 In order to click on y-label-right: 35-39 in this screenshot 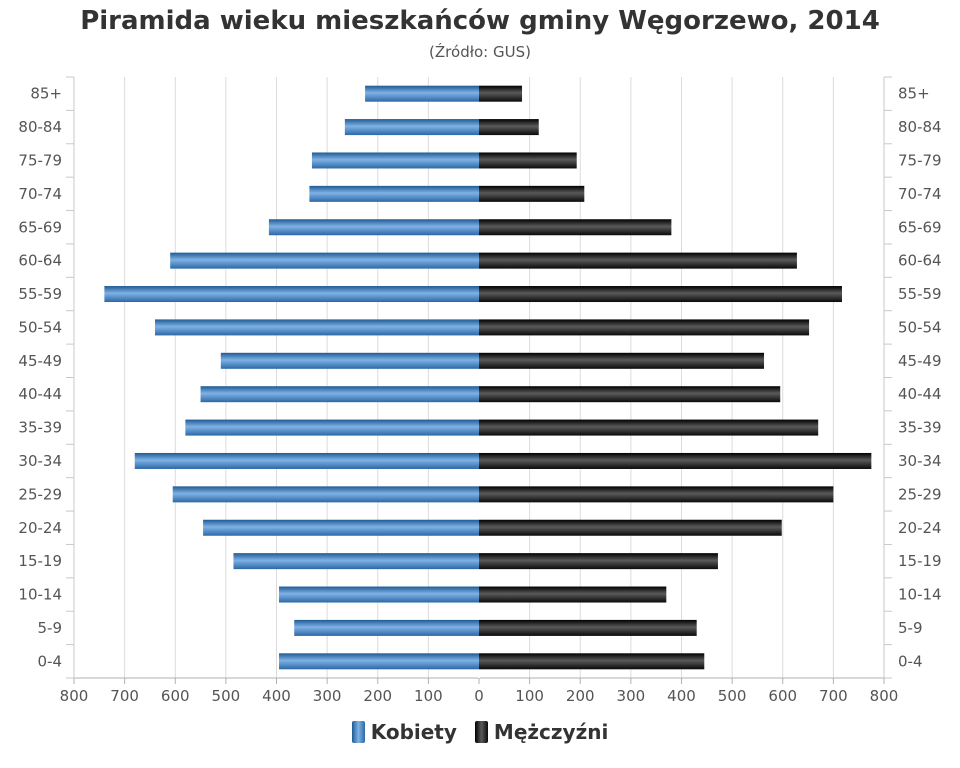, I will do `click(920, 428)`.